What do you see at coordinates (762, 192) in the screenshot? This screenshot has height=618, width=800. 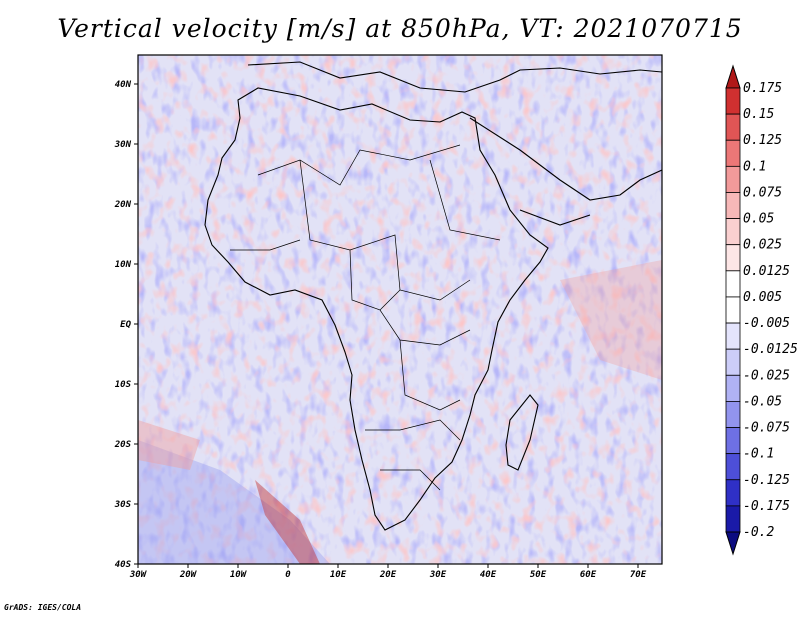 I see `colorbar-label: 0.075` at bounding box center [762, 192].